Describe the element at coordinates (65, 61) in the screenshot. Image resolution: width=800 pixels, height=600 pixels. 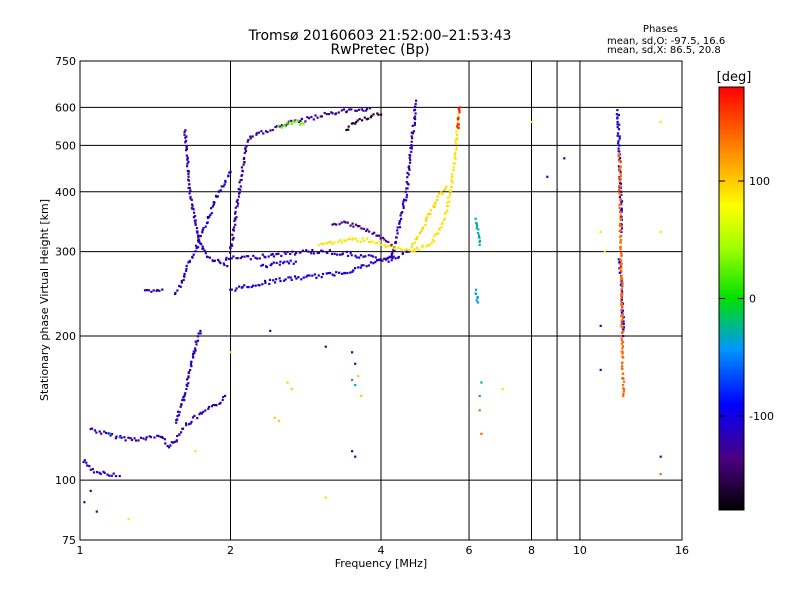
I see `y-tick-label: 750` at that location.